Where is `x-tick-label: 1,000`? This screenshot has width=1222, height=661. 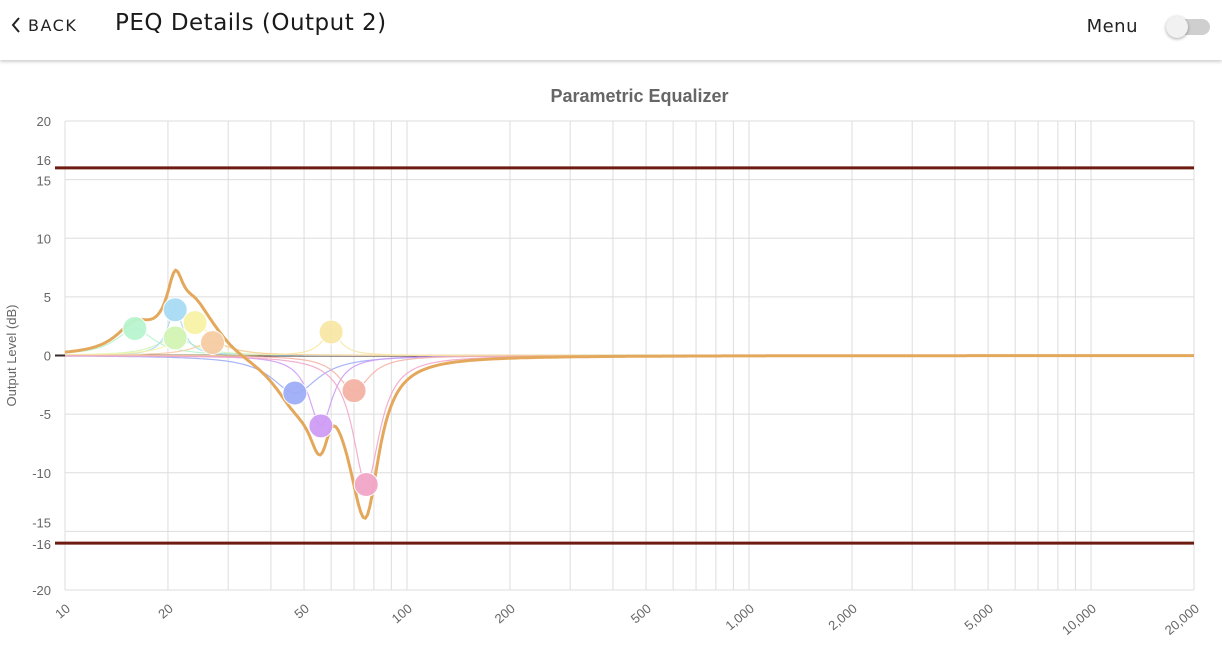
x-tick-label: 1,000 is located at coordinates (739, 617).